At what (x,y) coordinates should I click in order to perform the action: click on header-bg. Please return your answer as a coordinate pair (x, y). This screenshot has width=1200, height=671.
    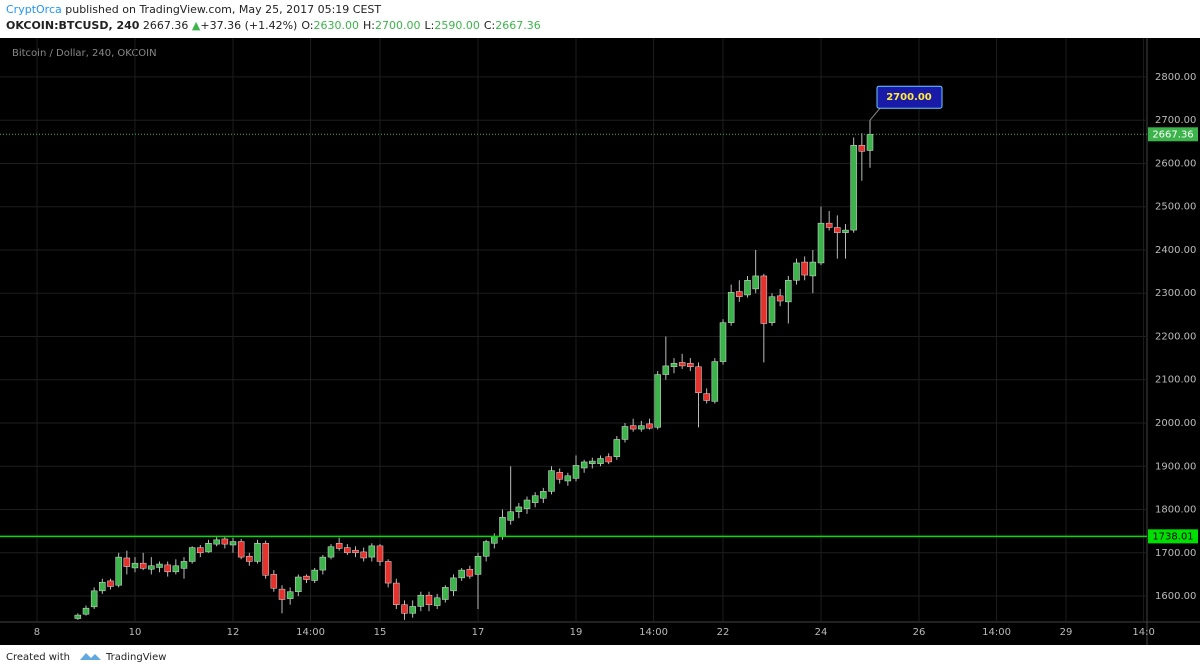
    Looking at the image, I should click on (600, 19).